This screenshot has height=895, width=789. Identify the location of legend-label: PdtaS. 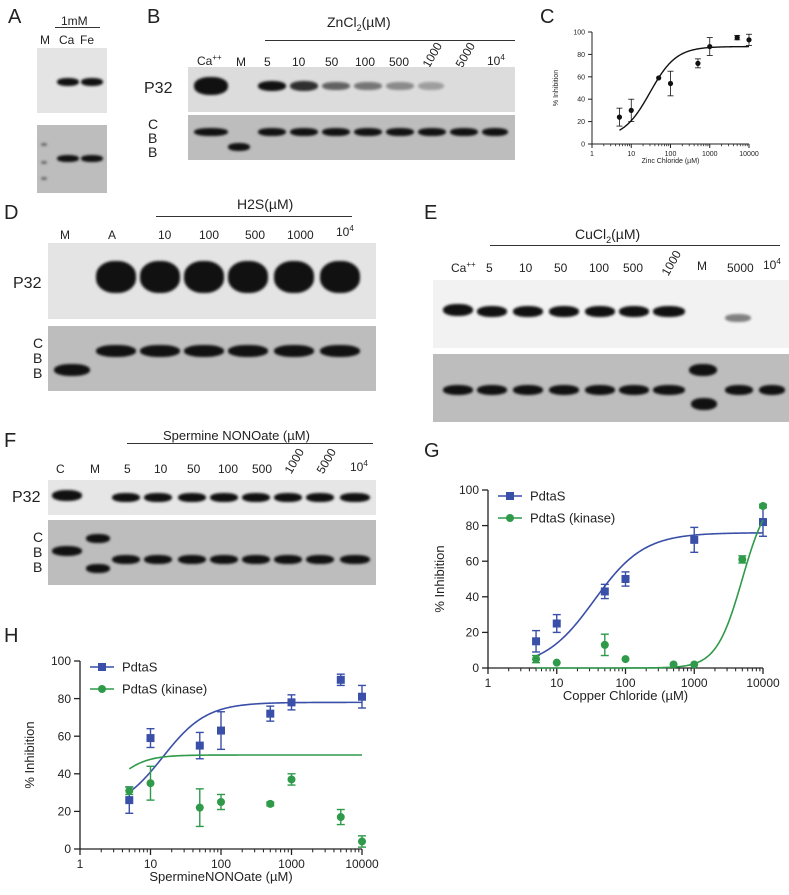
(548, 496).